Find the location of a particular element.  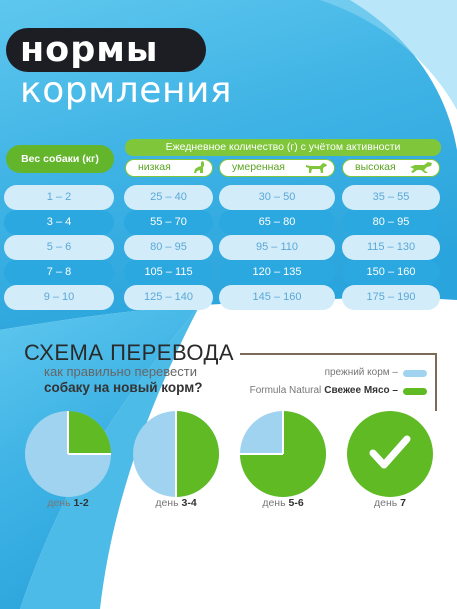

cell-value: 35 – 55 is located at coordinates (391, 197).